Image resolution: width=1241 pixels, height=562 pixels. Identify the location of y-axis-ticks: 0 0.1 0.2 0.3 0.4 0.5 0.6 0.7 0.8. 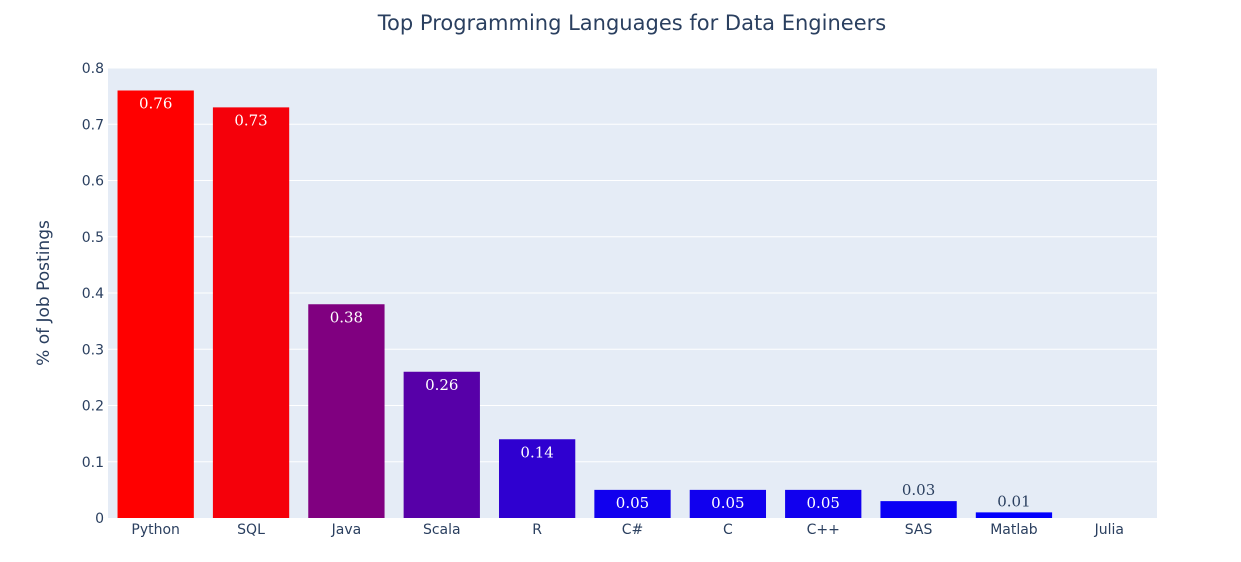
(93, 294).